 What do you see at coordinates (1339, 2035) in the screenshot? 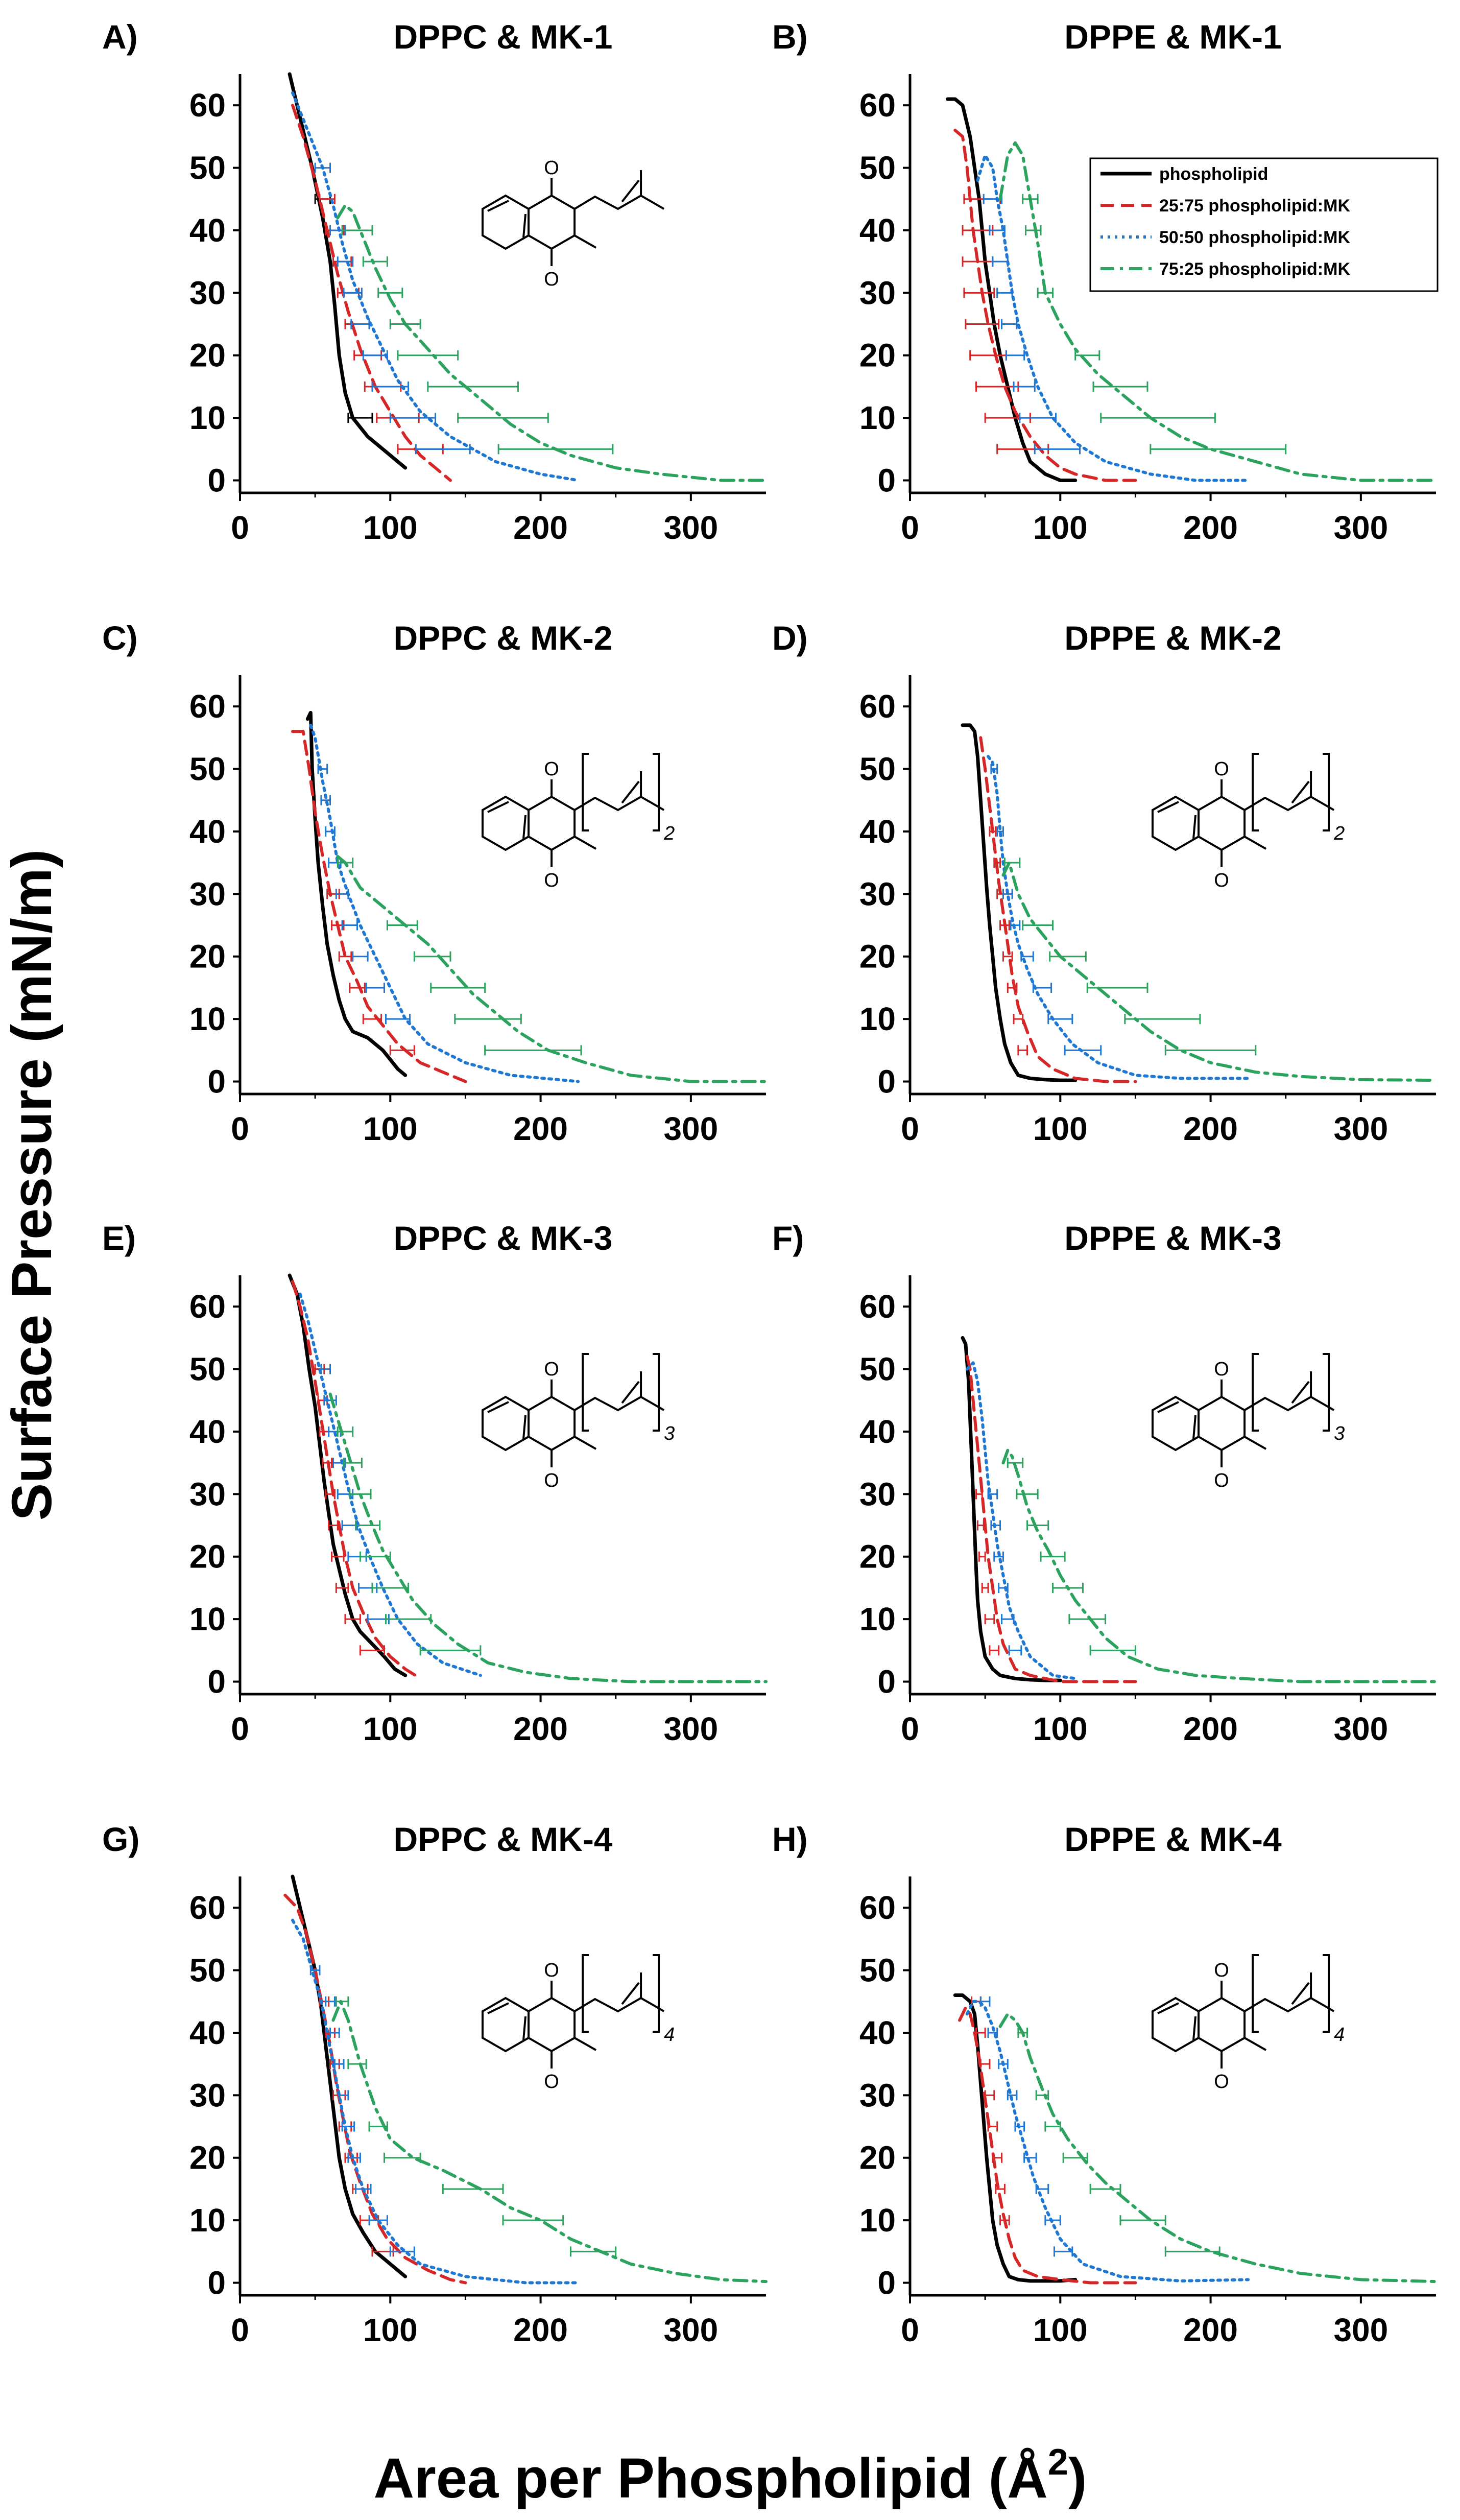
I see `repeat-count: 4` at bounding box center [1339, 2035].